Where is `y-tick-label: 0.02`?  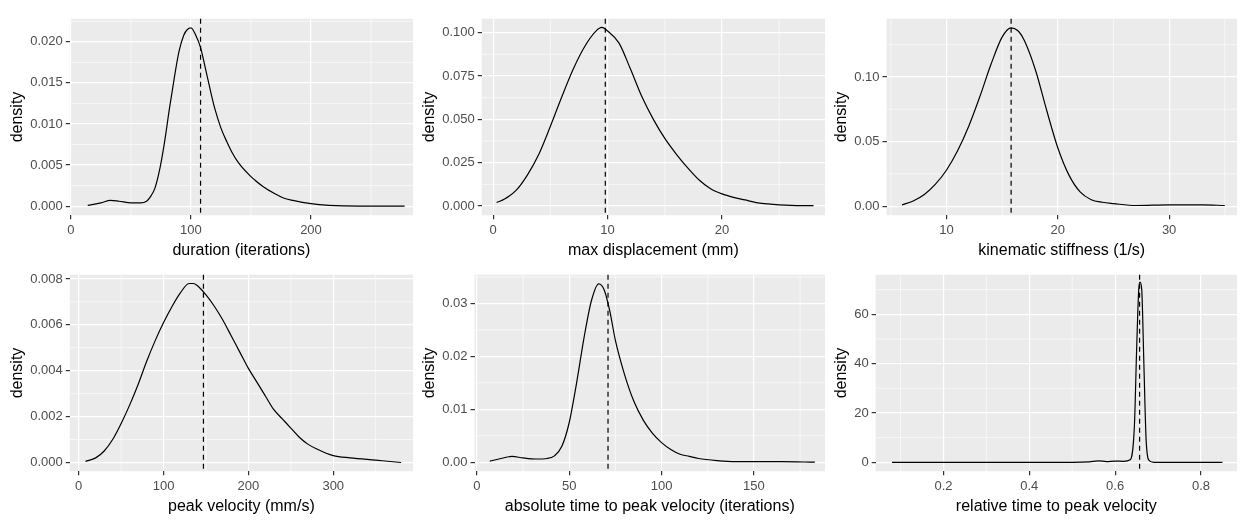 y-tick-label: 0.02 is located at coordinates (455, 355).